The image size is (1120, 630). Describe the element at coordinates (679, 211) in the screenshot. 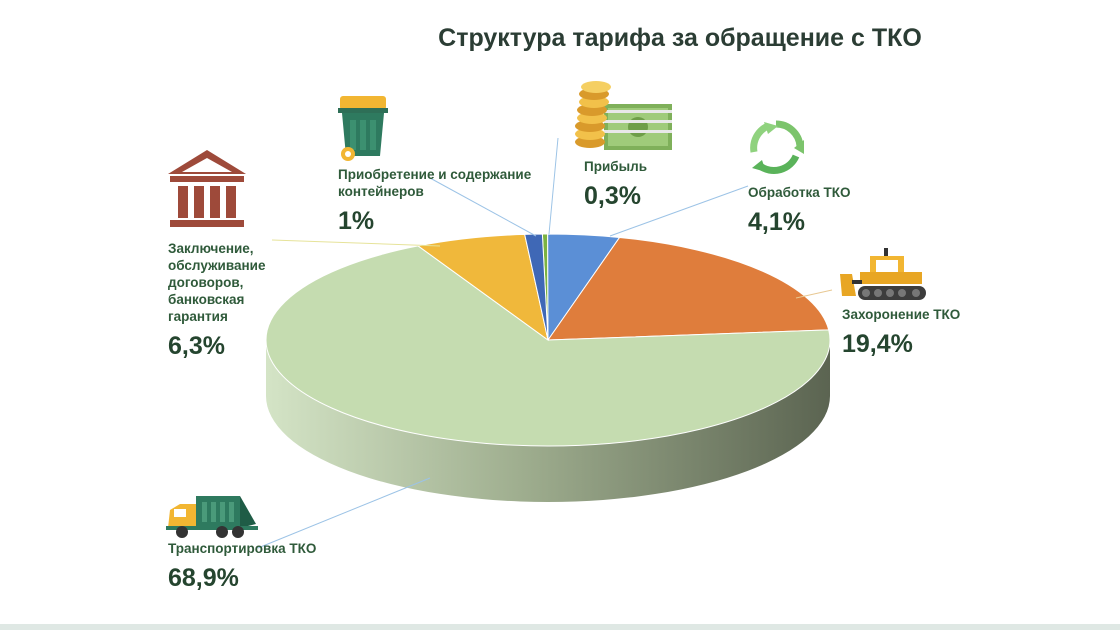

I see `leader-line-processing` at that location.